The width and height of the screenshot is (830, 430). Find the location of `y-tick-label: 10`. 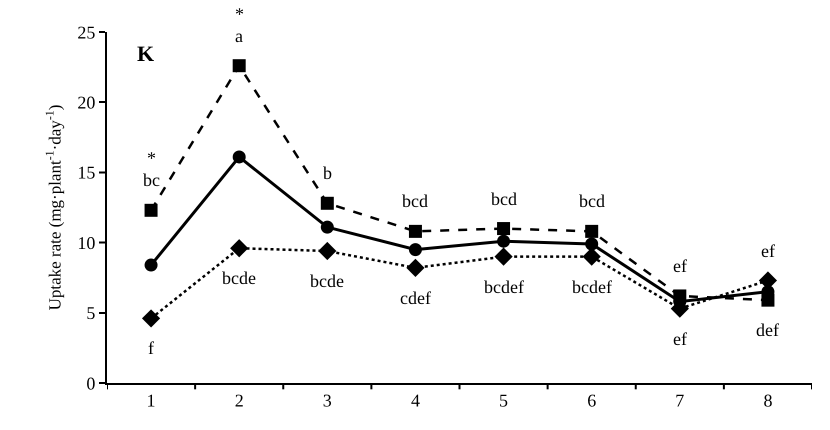

y-tick-label: 10 is located at coordinates (86, 242).